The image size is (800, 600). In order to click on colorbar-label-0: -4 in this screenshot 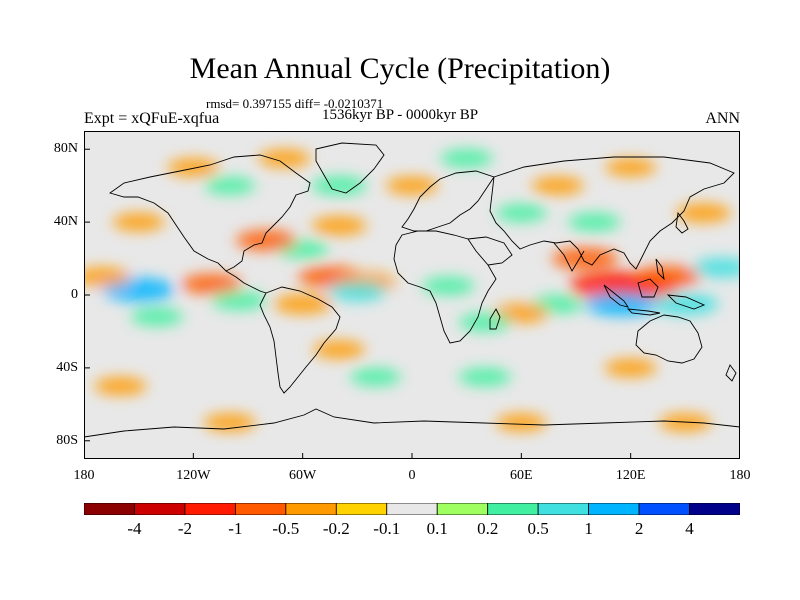, I will do `click(134, 528)`.